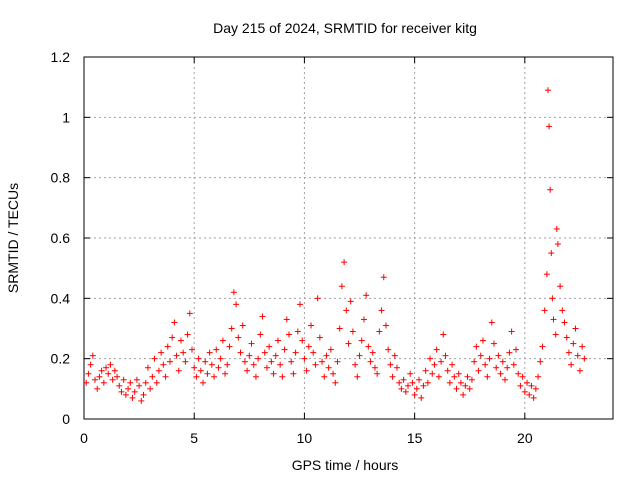 This screenshot has width=640, height=480. What do you see at coordinates (61, 238) in the screenshot?
I see `y-tick-label: 0.6` at bounding box center [61, 238].